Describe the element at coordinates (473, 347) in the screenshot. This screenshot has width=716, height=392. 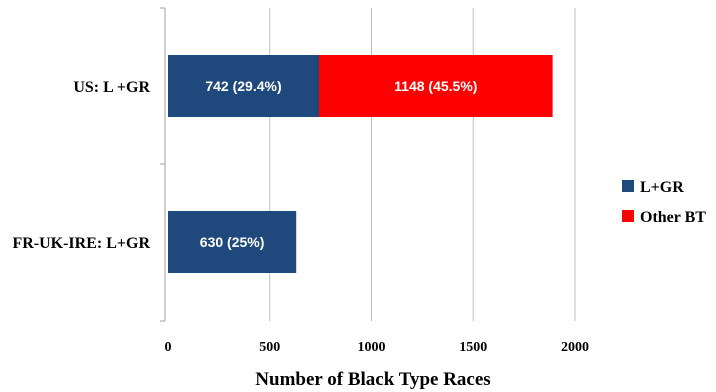
I see `x-tick-label: 1500` at that location.